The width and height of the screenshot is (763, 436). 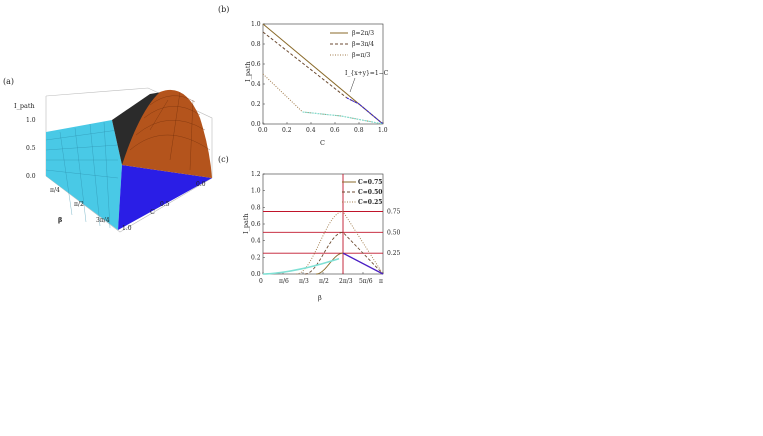 I want to click on z-axis-label: I_path, so click(x=24, y=106).